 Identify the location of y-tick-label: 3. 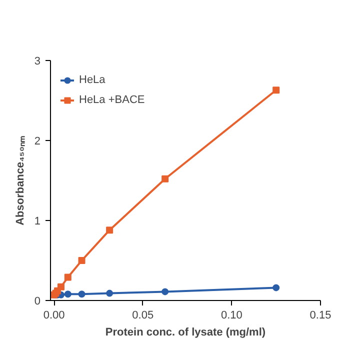
(37, 62).